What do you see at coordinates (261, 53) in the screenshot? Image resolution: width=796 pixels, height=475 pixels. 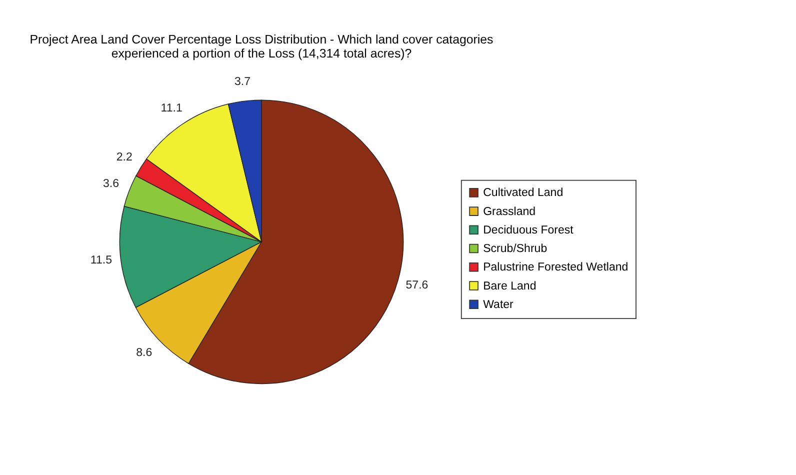 I see `text: experienced a portion of the Loss (14,314 total acres)?` at bounding box center [261, 53].